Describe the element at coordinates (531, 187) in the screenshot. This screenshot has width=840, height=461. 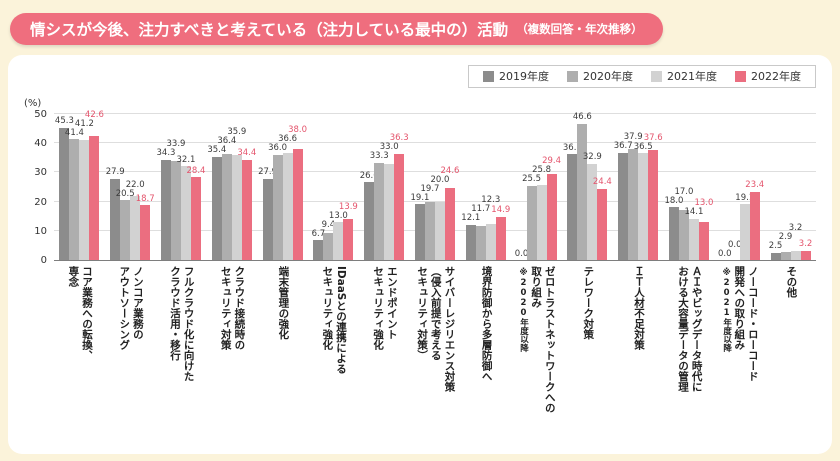
I see `bar-slot: 25.5` at that location.